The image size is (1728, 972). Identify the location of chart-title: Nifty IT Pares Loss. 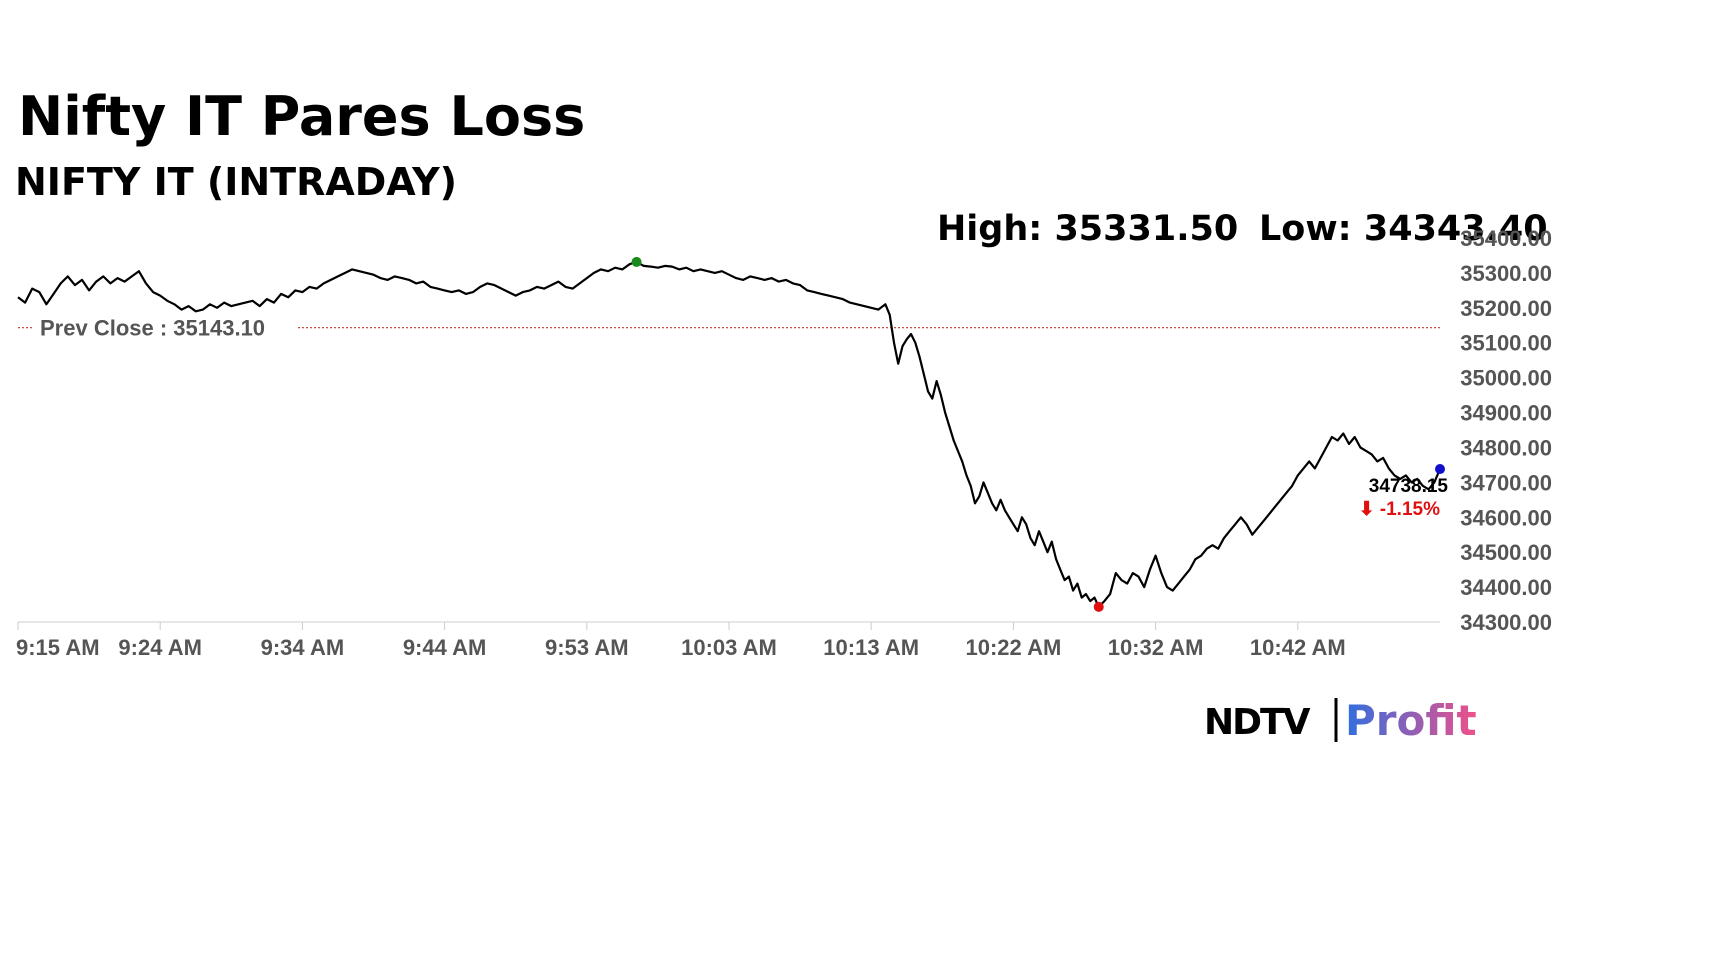
(301, 116).